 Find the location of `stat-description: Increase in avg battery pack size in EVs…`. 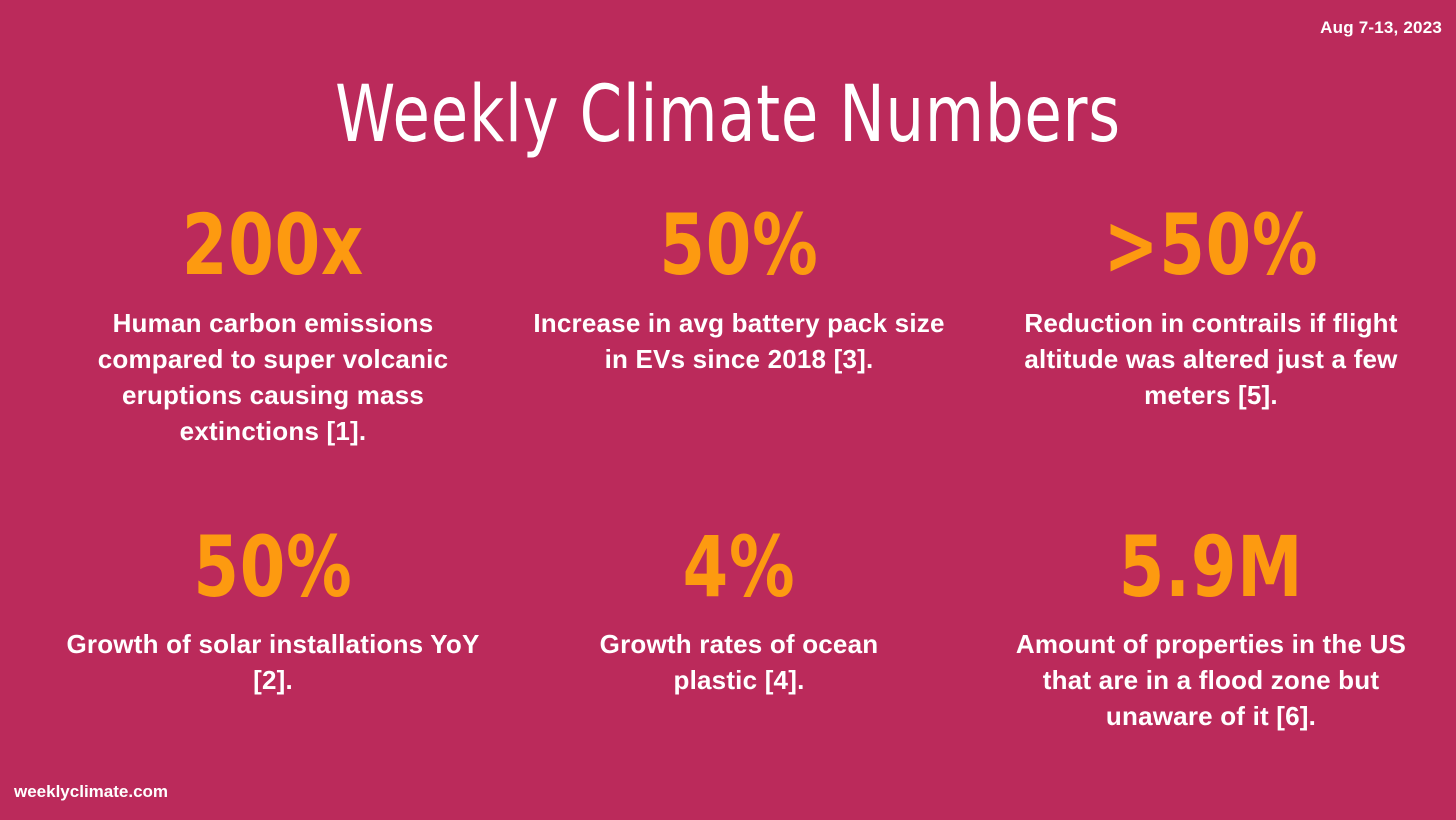

stat-description: Increase in avg battery pack size in EVs… is located at coordinates (739, 341).